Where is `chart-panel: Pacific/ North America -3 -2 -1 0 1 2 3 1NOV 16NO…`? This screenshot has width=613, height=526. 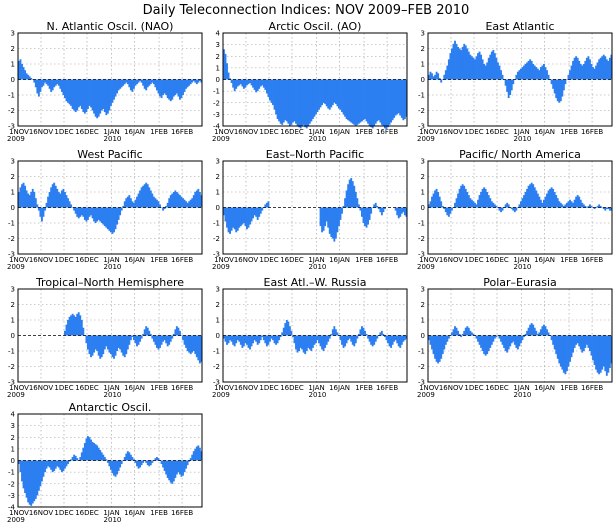
chart-panel: Pacific/ North America -3 -2 -1 0 1 2 3 1NOV 16NO… is located at coordinates (515, 209).